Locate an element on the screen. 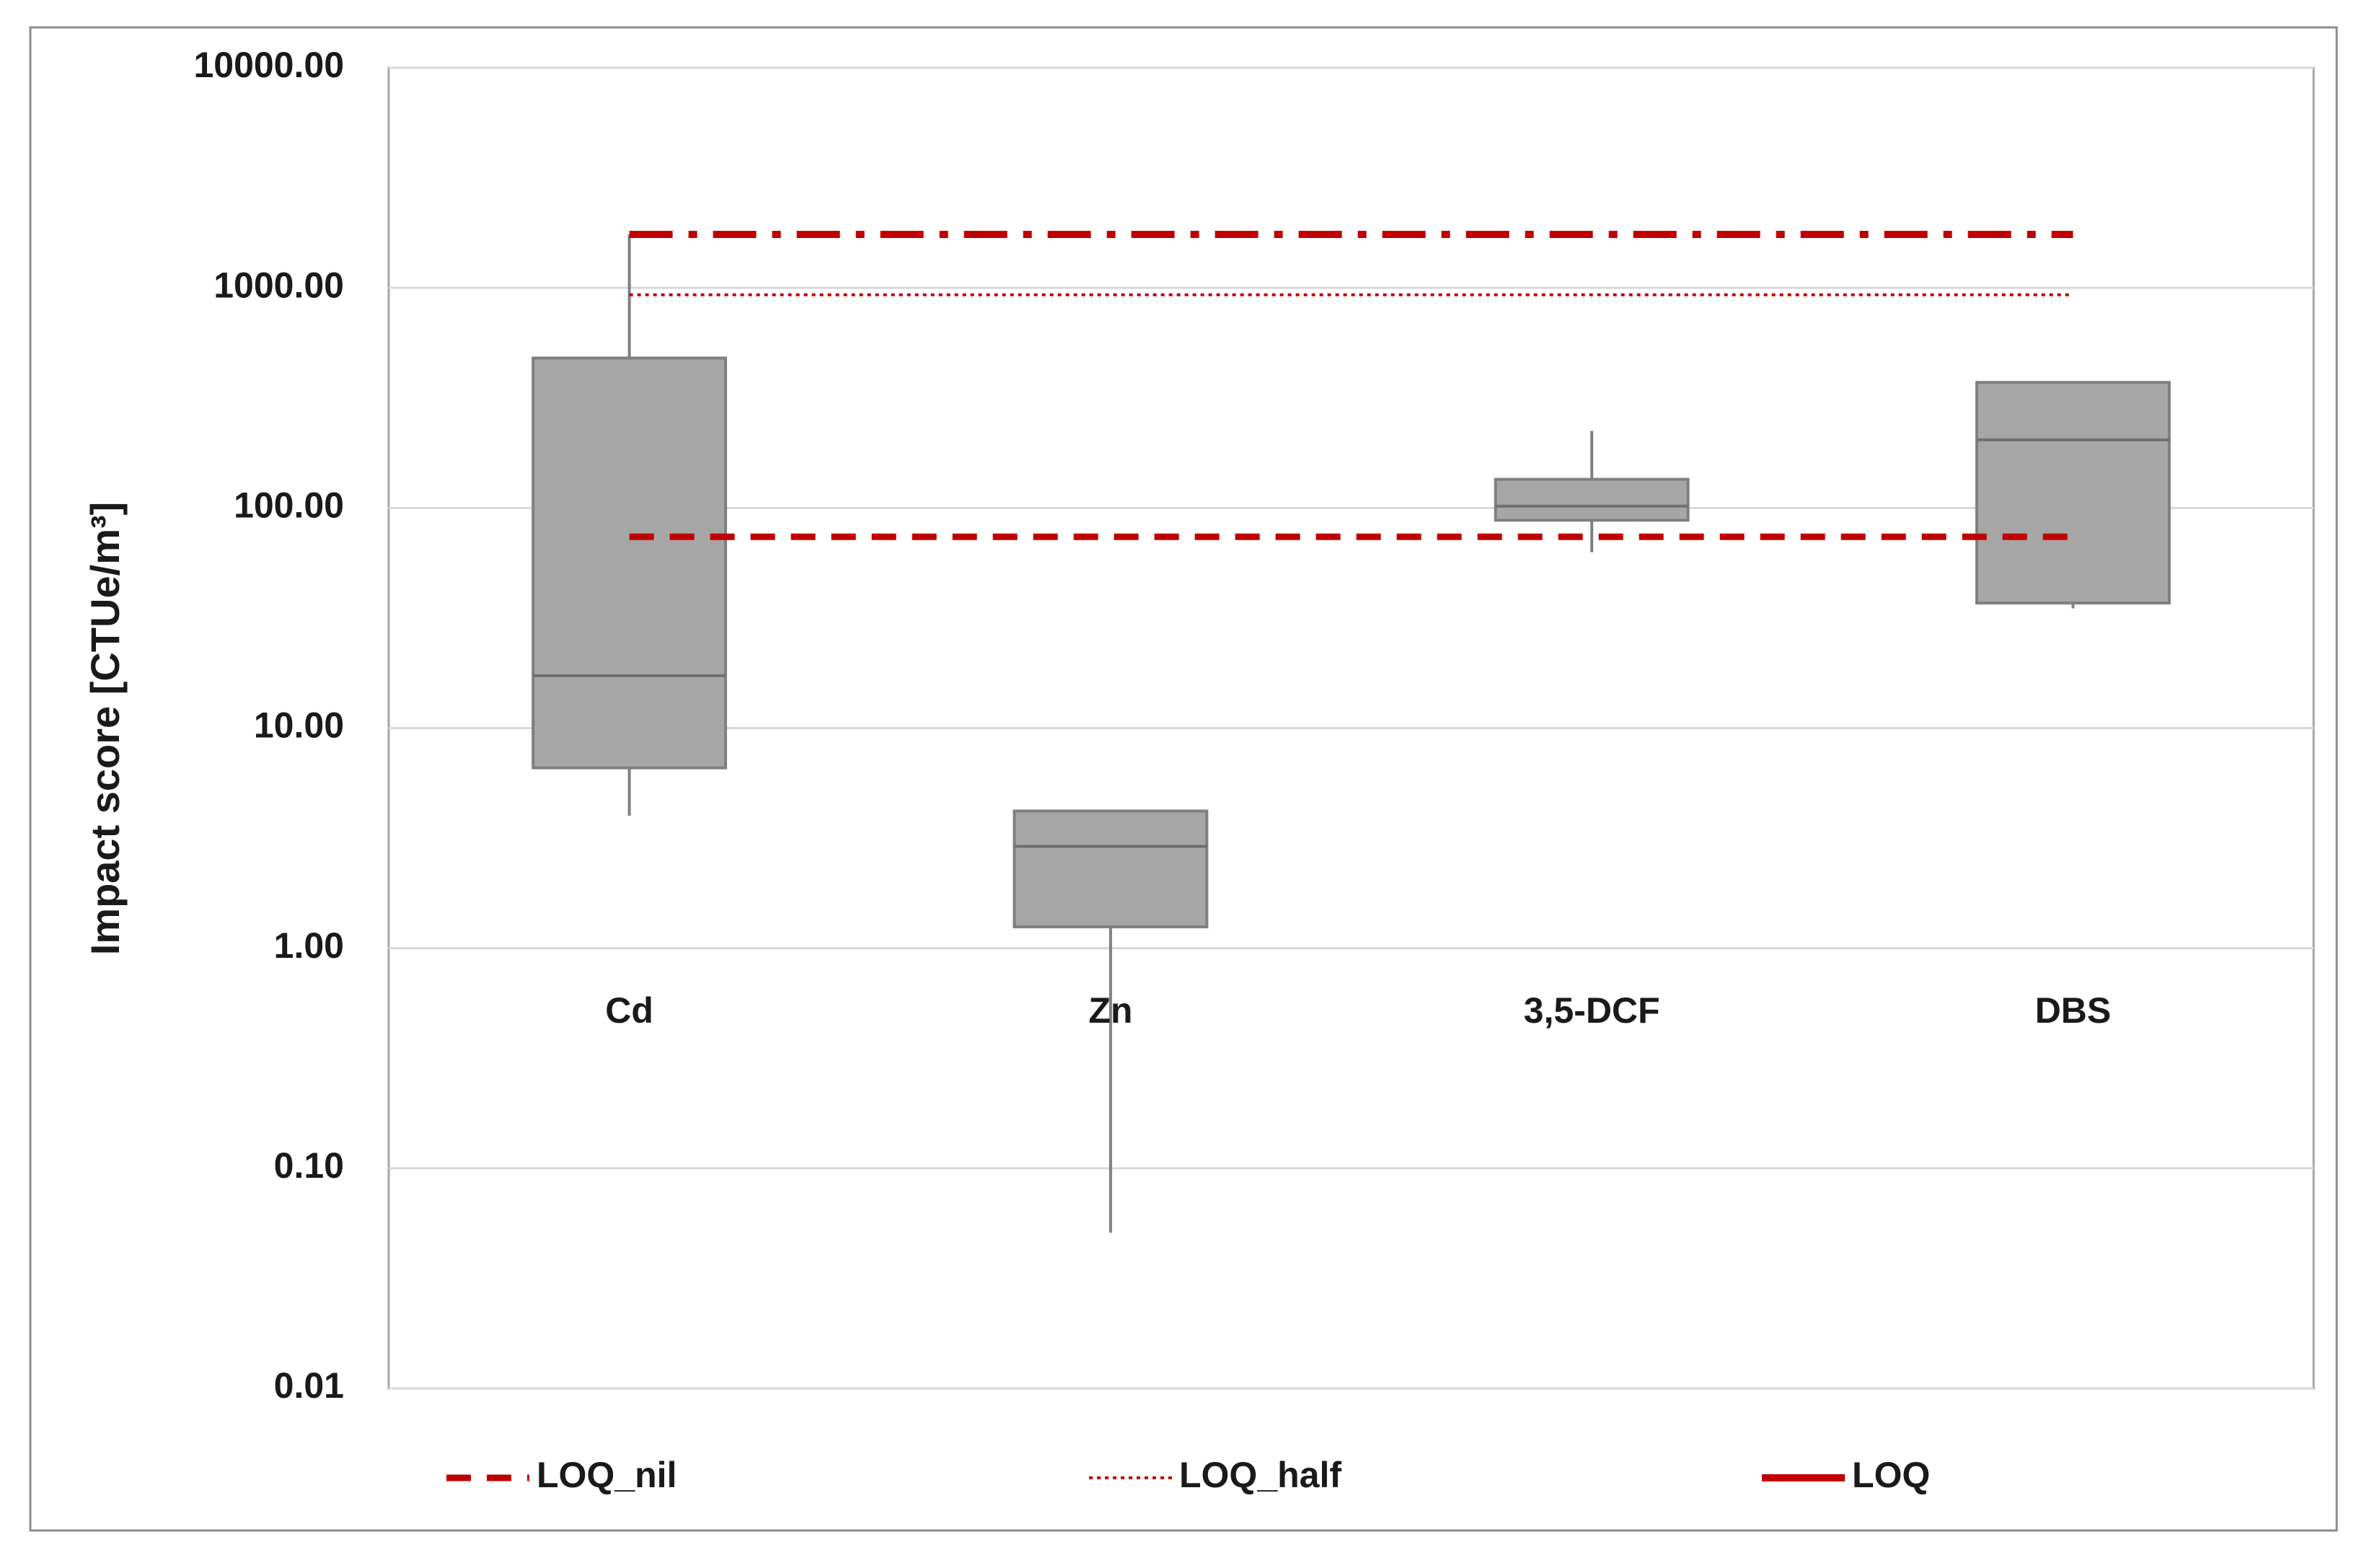 Image resolution: width=2367 pixels, height=1568 pixels. y-tick-label: 0.10 is located at coordinates (309, 1166).